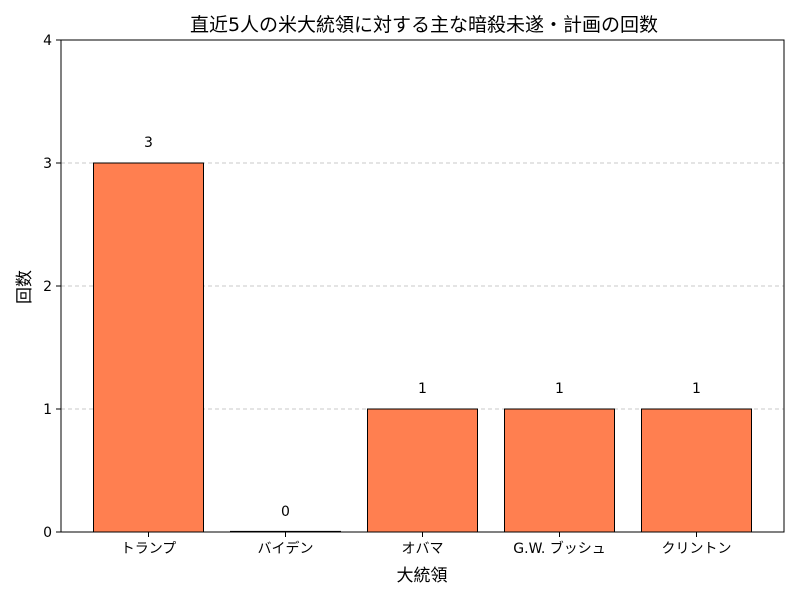 The width and height of the screenshot is (800, 600). I want to click on x-axis: トランプ バイデン オバマ G.W. ブッシュ クリントン, so click(426, 544).